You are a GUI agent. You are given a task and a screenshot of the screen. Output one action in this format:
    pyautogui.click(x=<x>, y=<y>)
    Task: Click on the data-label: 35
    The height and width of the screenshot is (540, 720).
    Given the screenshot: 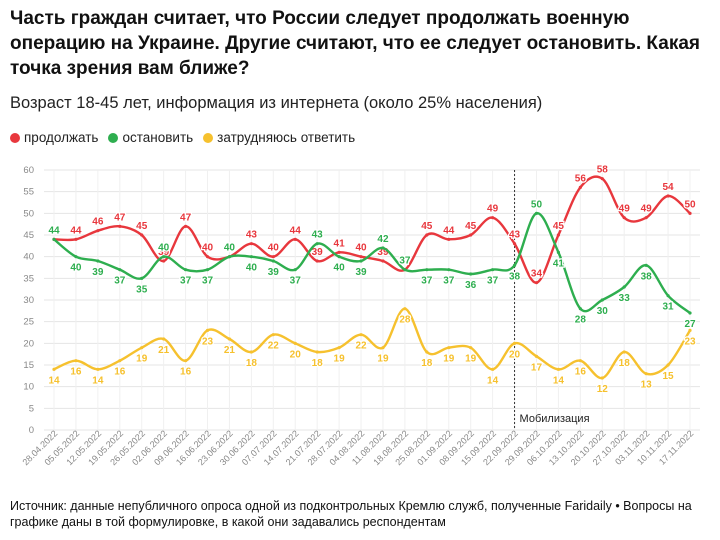 What is the action you would take?
    pyautogui.click(x=142, y=289)
    